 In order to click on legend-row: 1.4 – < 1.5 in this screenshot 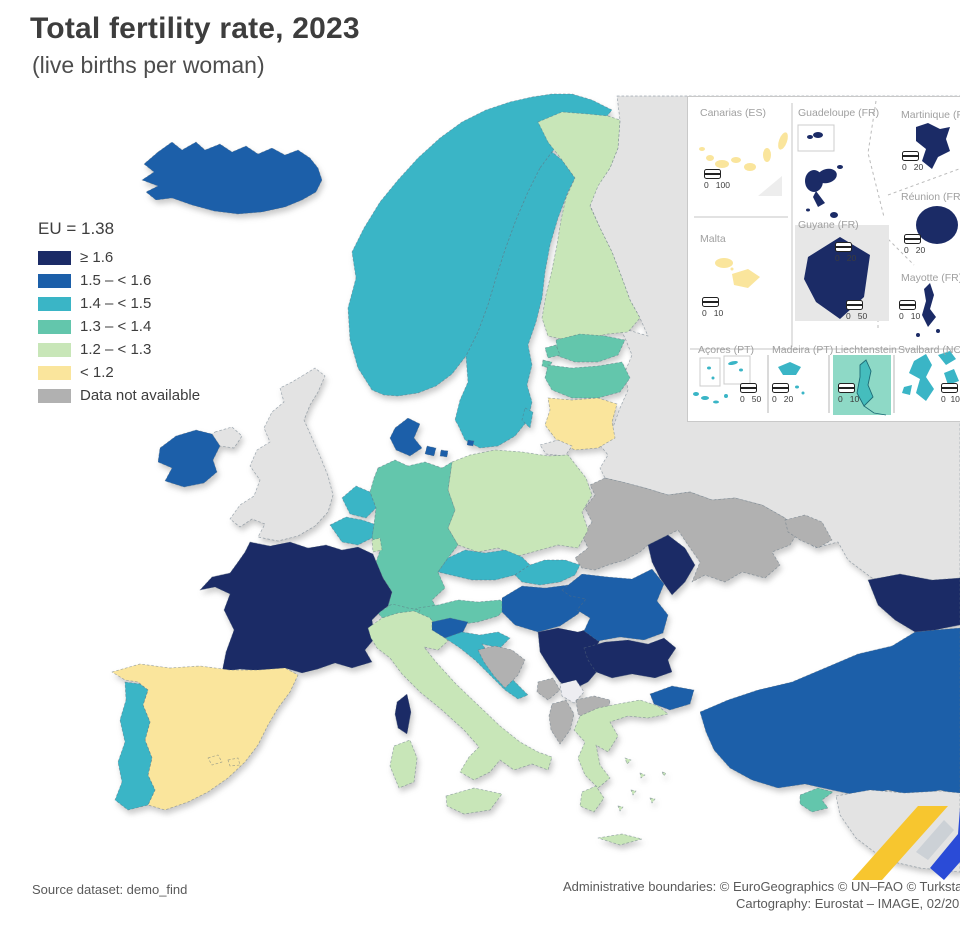, I will do `click(119, 303)`.